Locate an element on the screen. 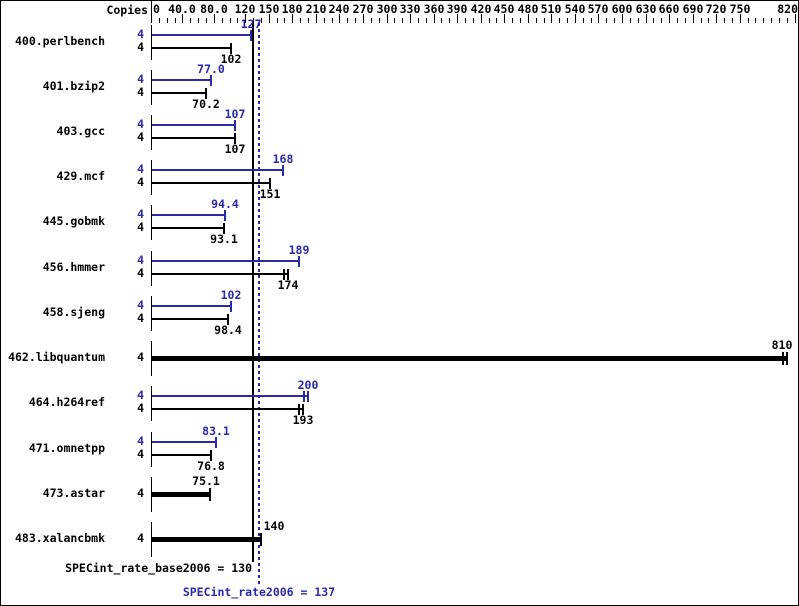 The width and height of the screenshot is (799, 606). axis-tick-label: 120 is located at coordinates (245, 9).